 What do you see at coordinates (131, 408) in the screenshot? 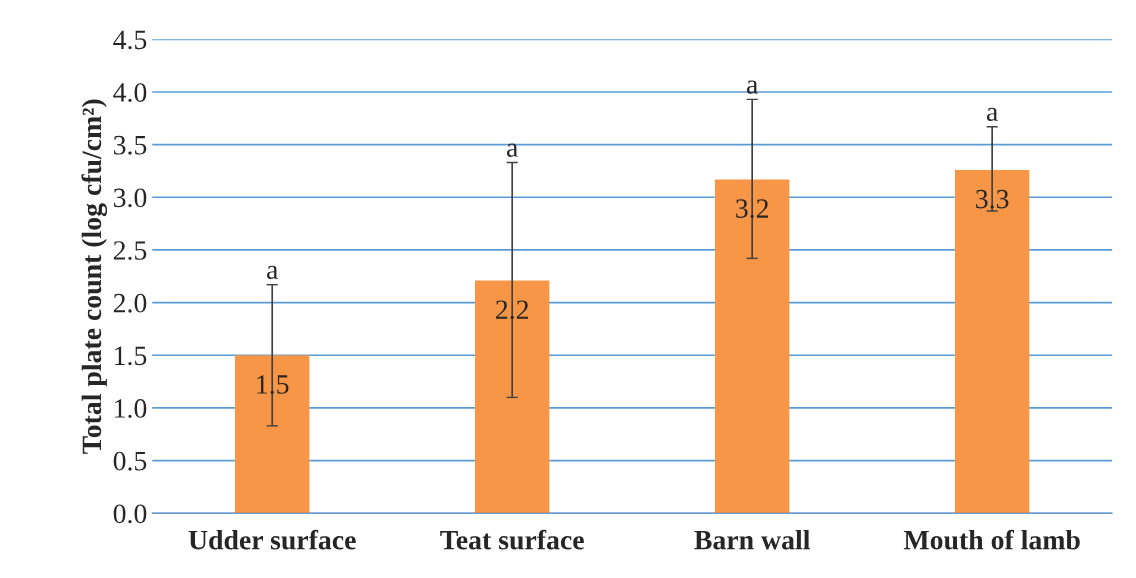
I see `y-tick-label: 1.0` at bounding box center [131, 408].